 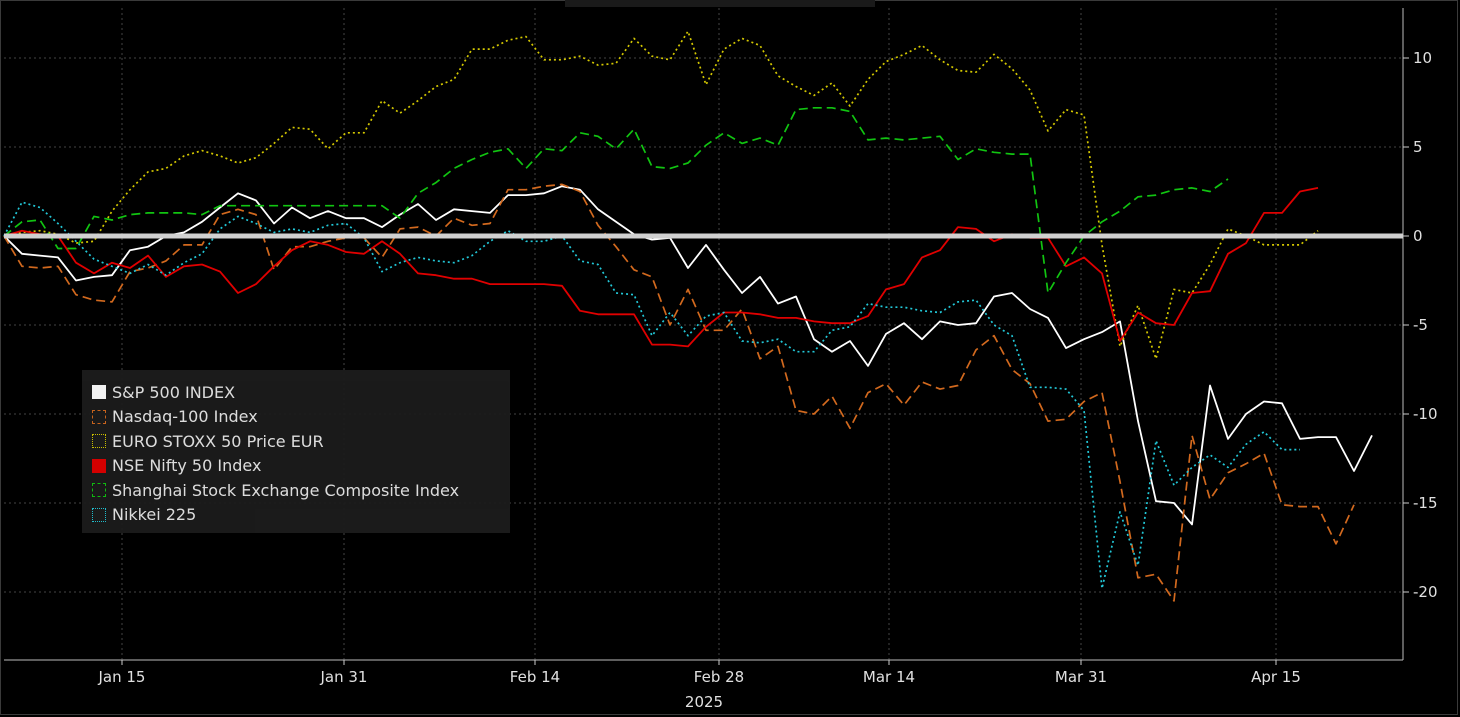 What do you see at coordinates (1418, 147) in the screenshot?
I see `y-tick-label: 5` at bounding box center [1418, 147].